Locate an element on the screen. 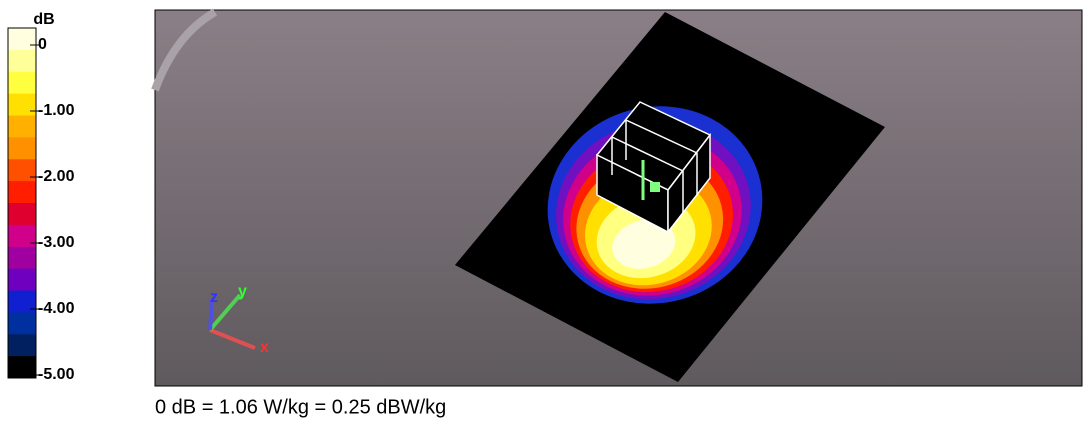 The height and width of the screenshot is (425, 1085). axis-x-label: x is located at coordinates (264, 347).